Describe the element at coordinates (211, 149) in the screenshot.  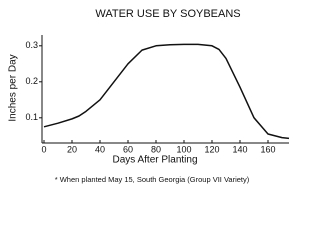
I see `x-tick-label: 120` at that location.